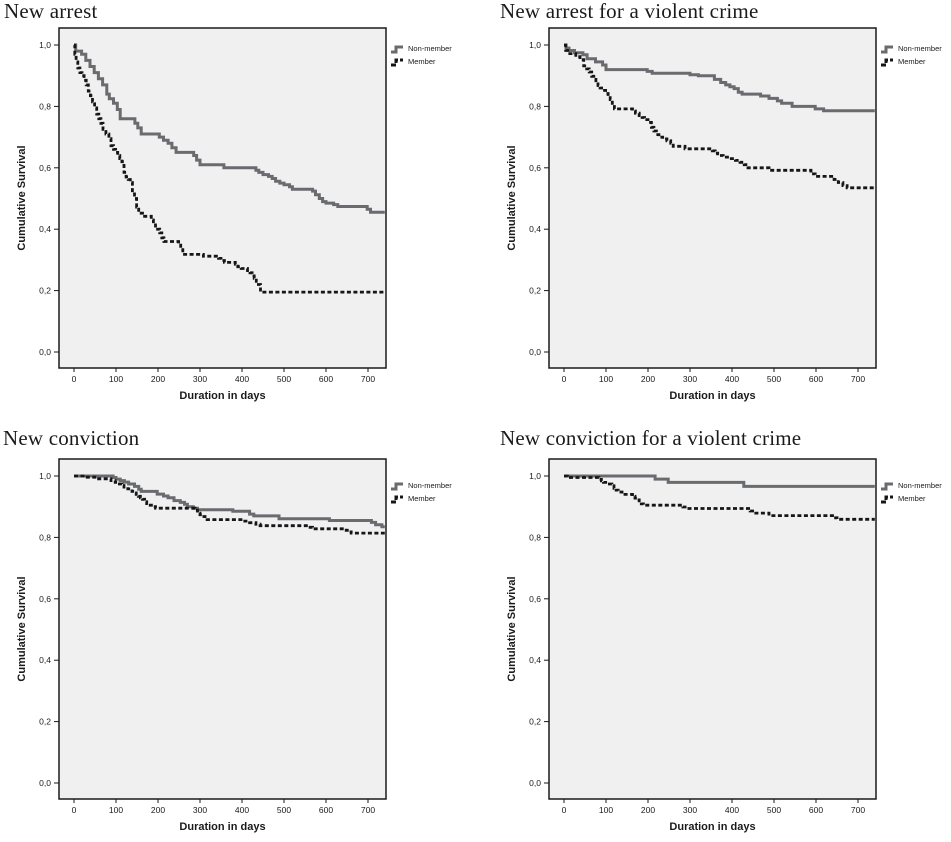 Image resolution: width=951 pixels, height=842 pixels. I want to click on chart-title: New arrest, so click(51, 11).